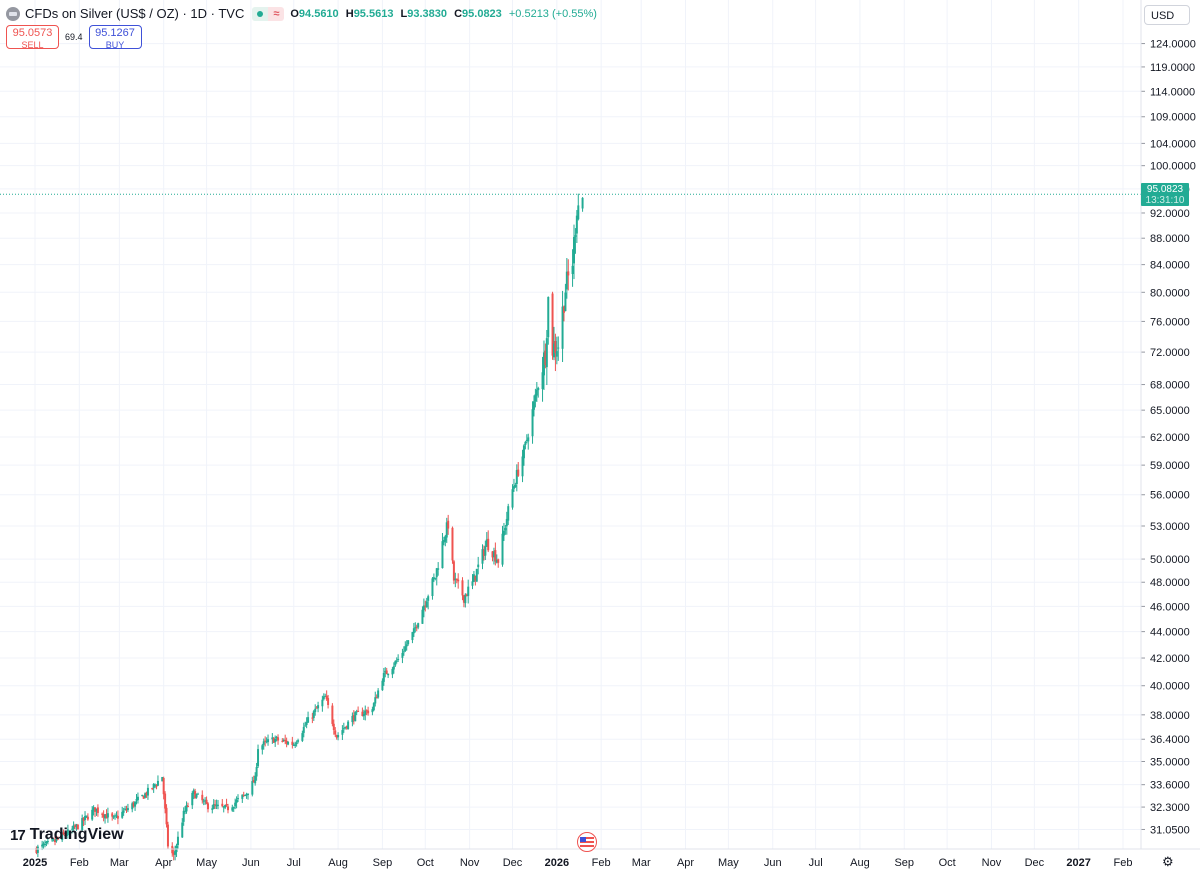 The image size is (1200, 873). I want to click on tradingview-wordmark: TradingView, so click(76, 834).